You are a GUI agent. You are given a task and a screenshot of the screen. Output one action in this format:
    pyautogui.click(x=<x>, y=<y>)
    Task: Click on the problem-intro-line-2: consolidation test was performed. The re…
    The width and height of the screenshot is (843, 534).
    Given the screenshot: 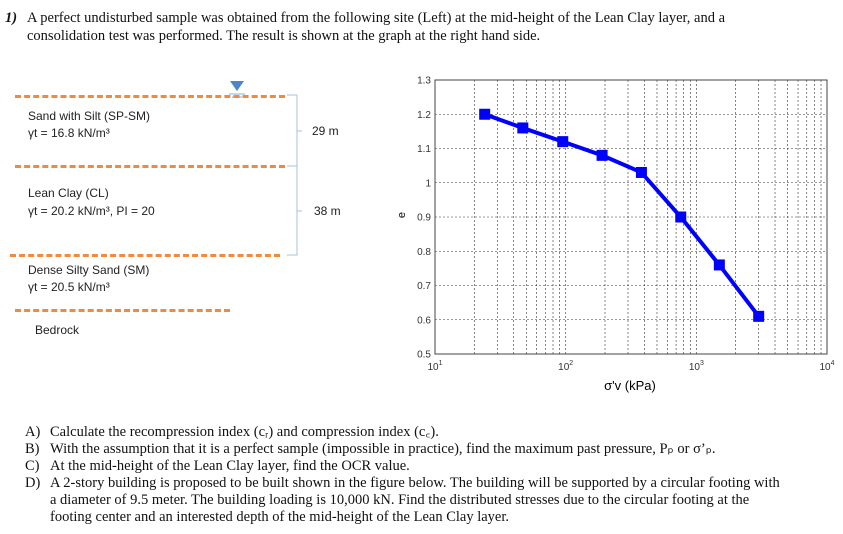 What is the action you would take?
    pyautogui.click(x=284, y=36)
    